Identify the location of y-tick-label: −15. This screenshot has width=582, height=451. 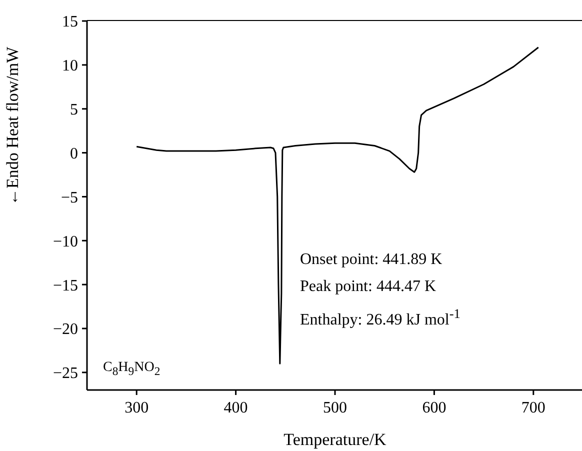
(65, 285).